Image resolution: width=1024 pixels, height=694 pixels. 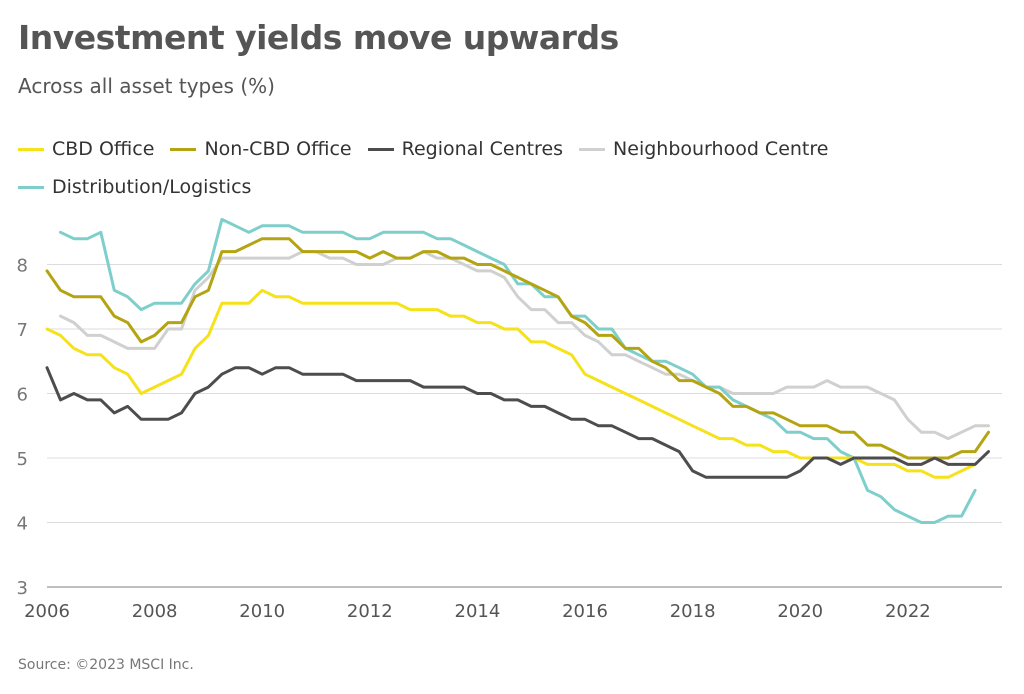 What do you see at coordinates (22, 524) in the screenshot?
I see `y-tick-label: 4` at bounding box center [22, 524].